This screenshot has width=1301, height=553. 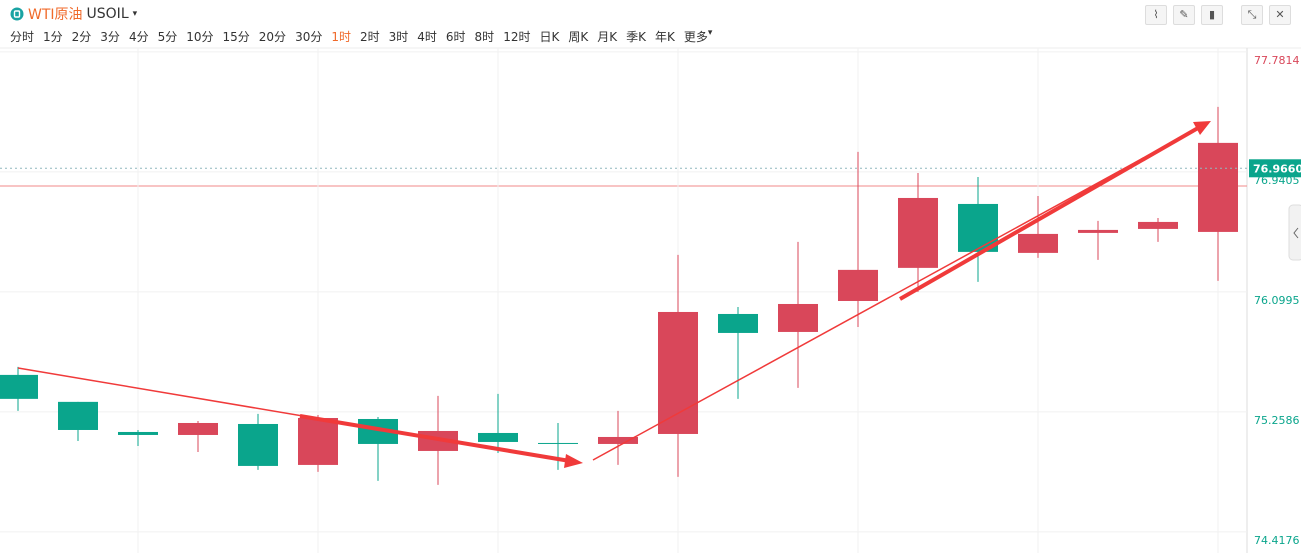 What do you see at coordinates (200, 37) in the screenshot?
I see `interval-tab: 10分` at bounding box center [200, 37].